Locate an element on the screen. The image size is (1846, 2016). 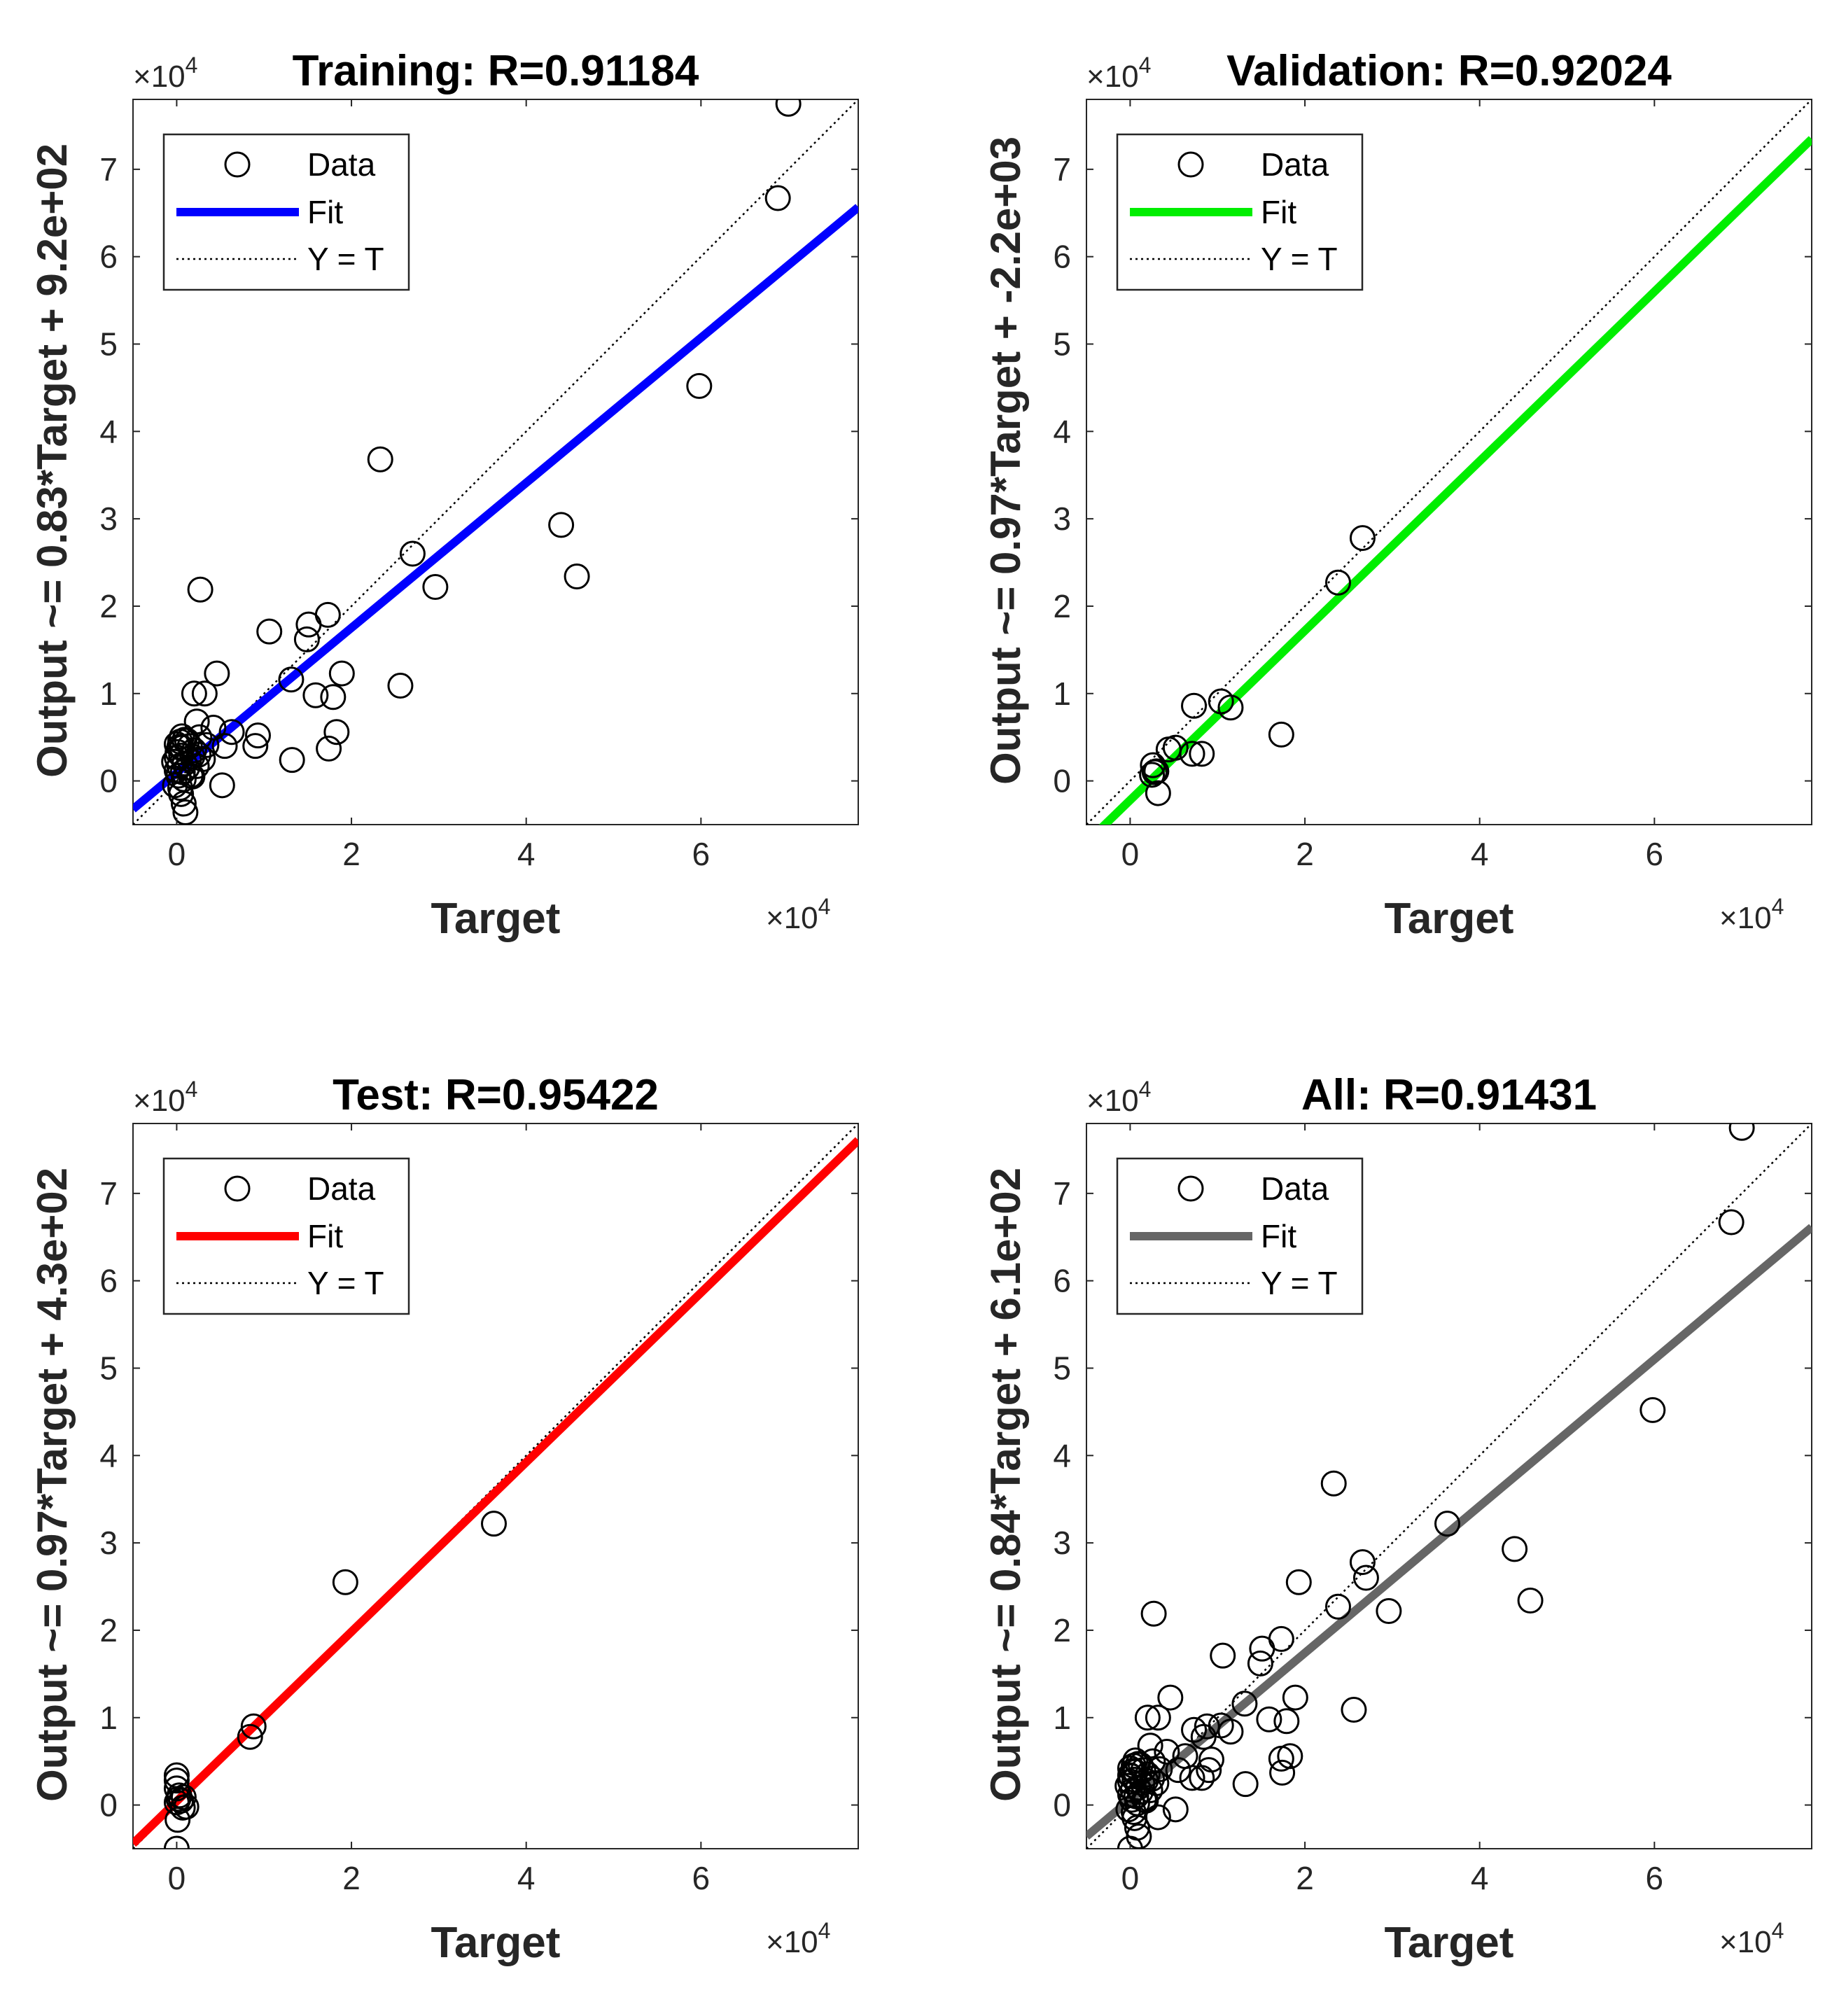
chart-title: Validation: R=0.92024 is located at coordinates (1449, 71).